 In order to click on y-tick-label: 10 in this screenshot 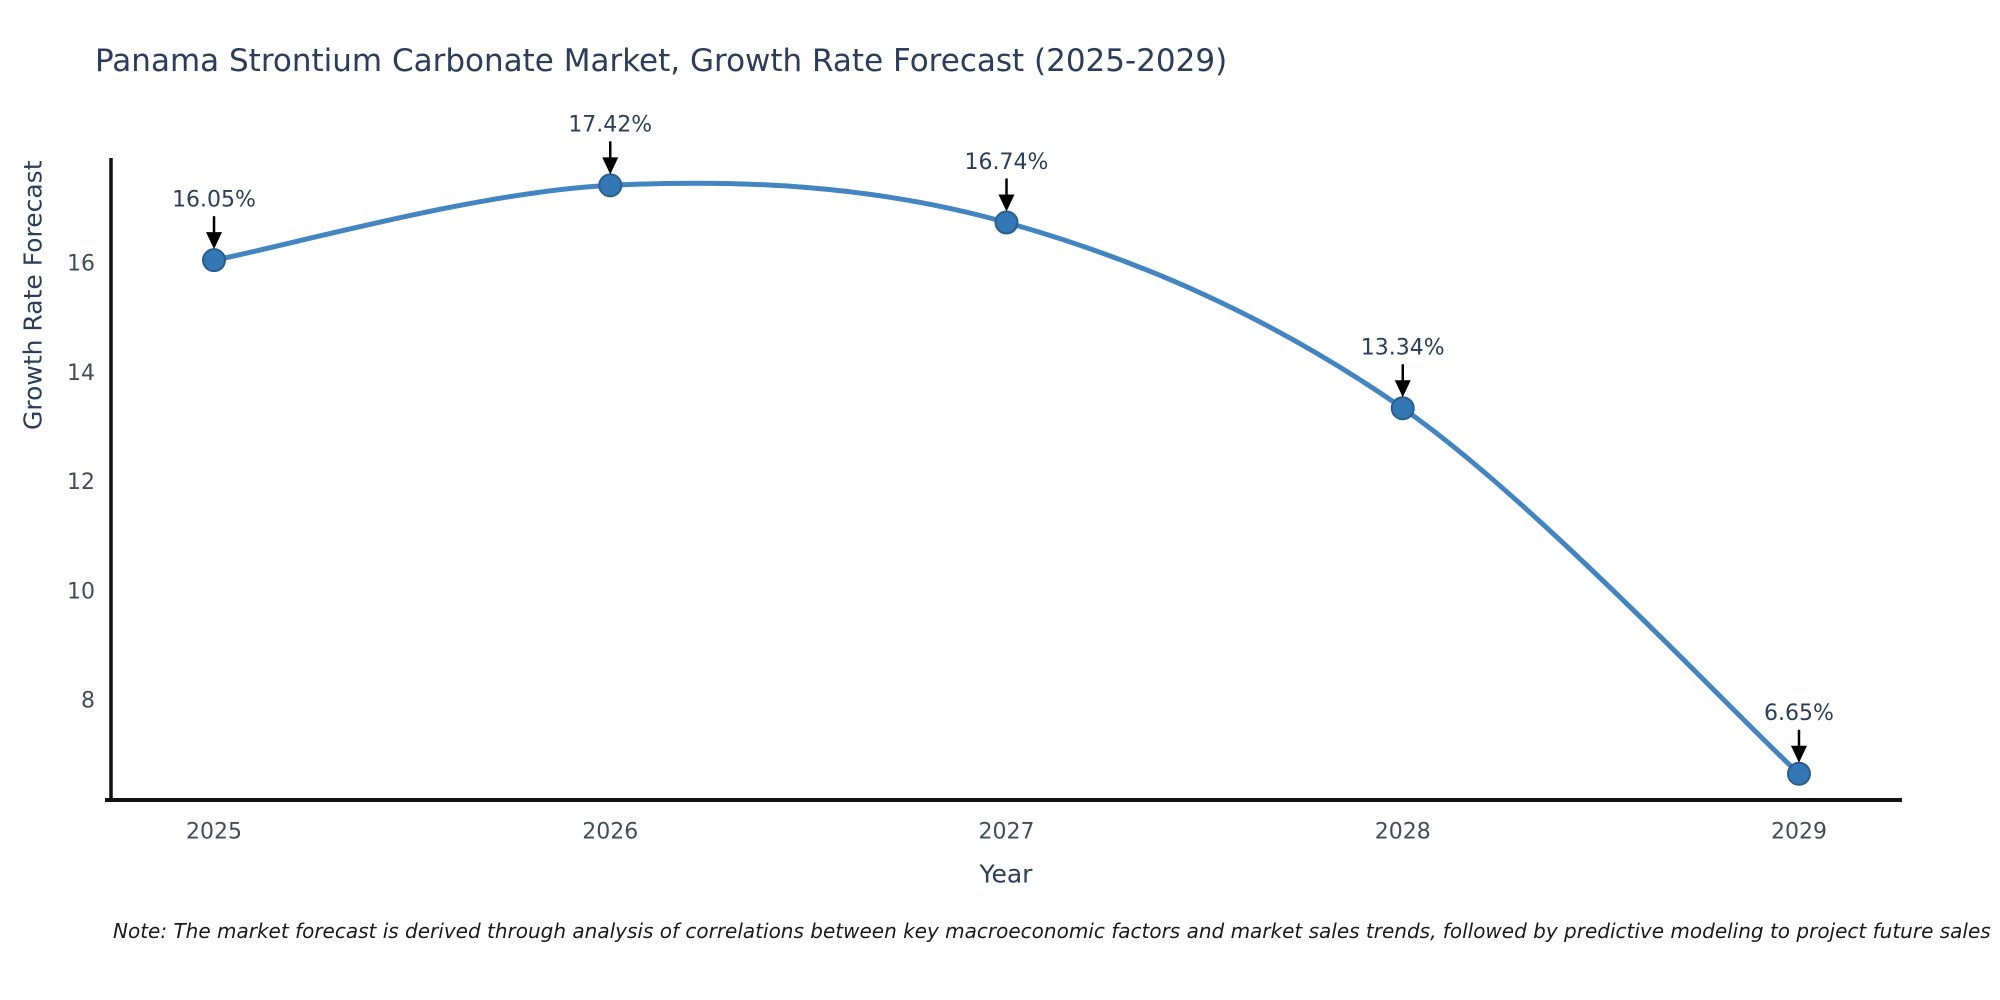, I will do `click(81, 591)`.